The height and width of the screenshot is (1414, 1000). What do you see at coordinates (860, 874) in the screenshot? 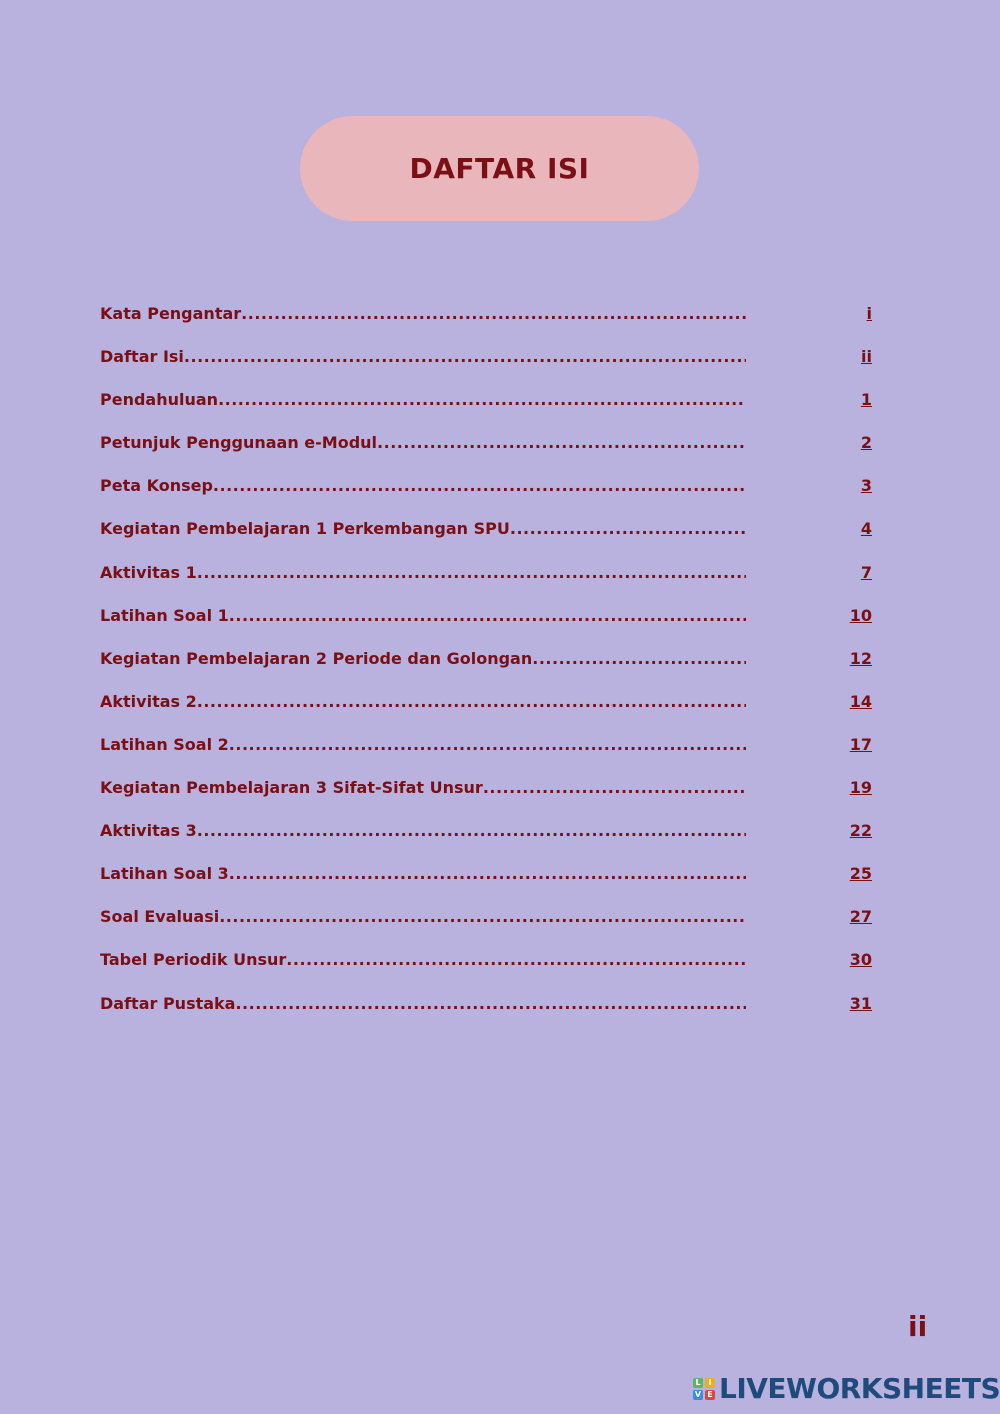
I see `toc-page-link: 25` at bounding box center [860, 874].